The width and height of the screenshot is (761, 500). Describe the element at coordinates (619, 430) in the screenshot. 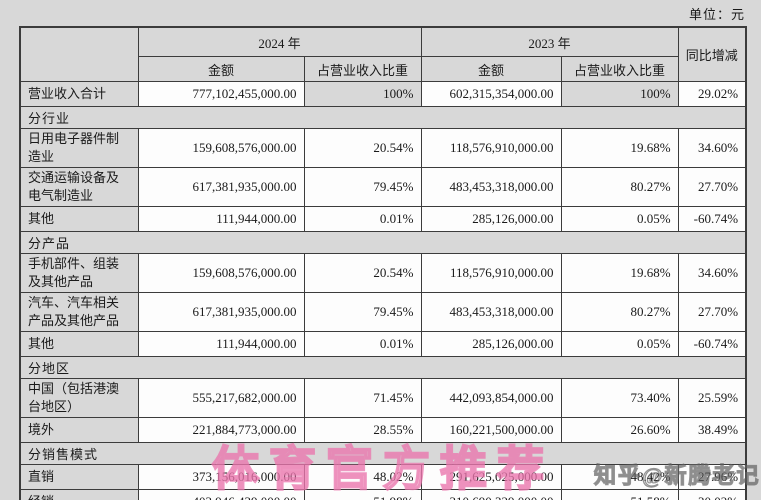

I see `ratio-2023-cell: 26.60%` at that location.